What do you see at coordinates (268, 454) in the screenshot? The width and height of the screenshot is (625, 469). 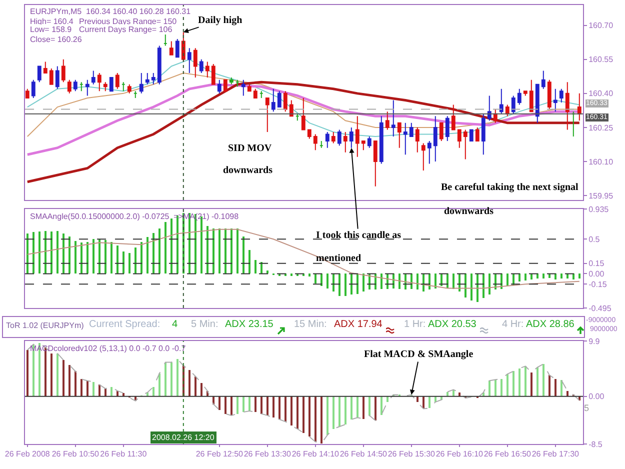 I see `x-tick-label: 26 Feb 13:30` at bounding box center [268, 454].